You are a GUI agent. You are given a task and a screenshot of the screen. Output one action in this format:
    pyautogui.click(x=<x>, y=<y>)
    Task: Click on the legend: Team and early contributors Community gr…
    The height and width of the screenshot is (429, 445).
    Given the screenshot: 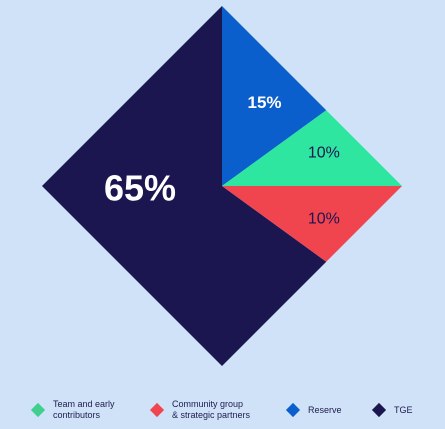 What is the action you would take?
    pyautogui.click(x=222, y=410)
    